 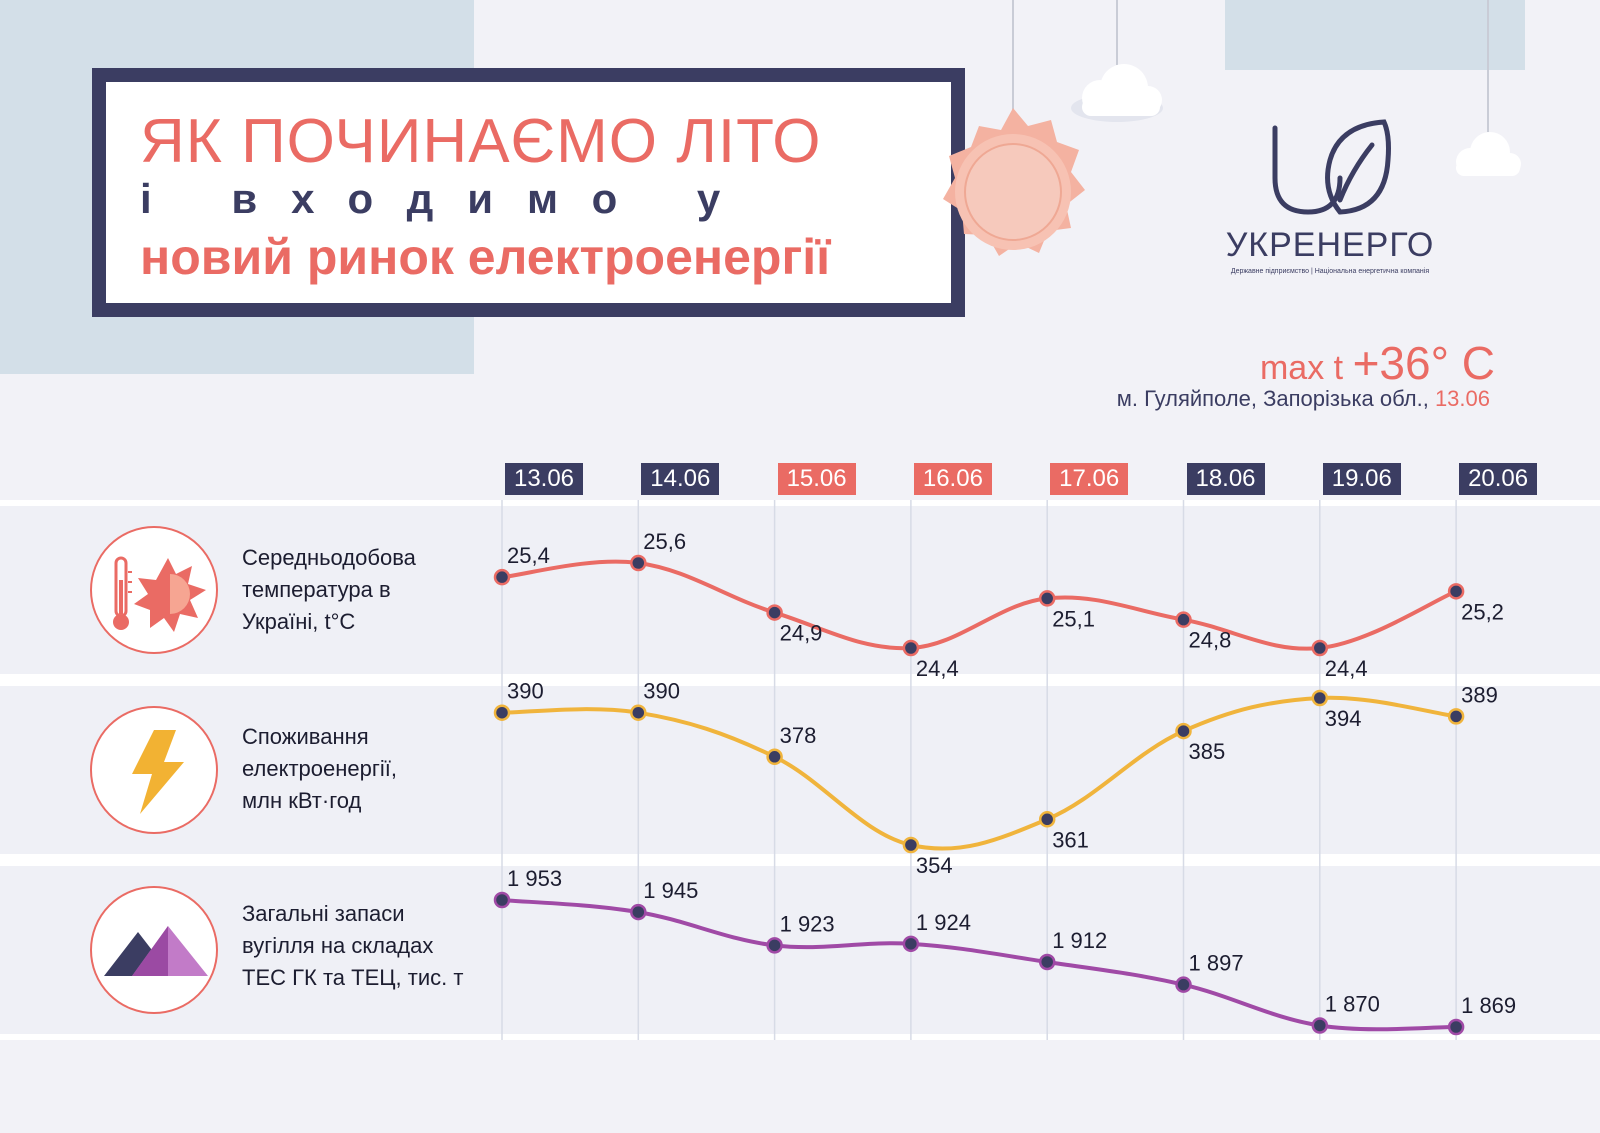 I want to click on row-title-line: ТЕС ГК та ТЕЦ, тис. т, so click(x=353, y=977).